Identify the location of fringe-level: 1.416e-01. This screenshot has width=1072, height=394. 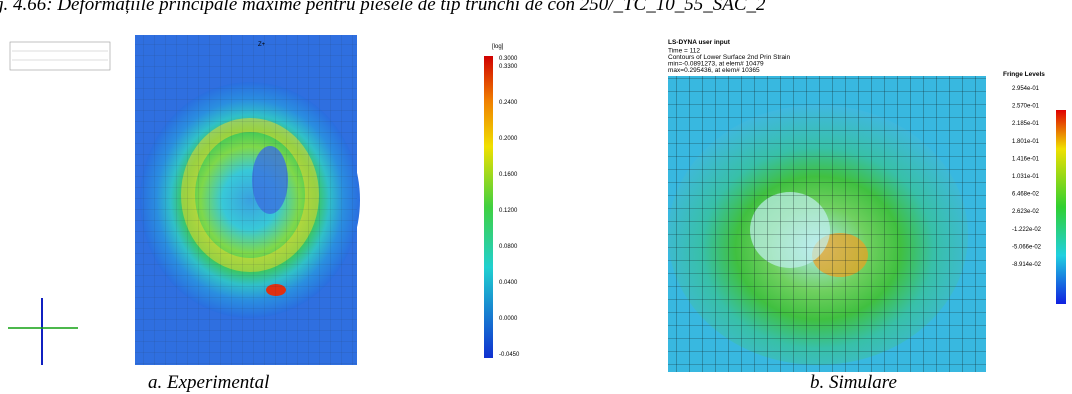
(1026, 159).